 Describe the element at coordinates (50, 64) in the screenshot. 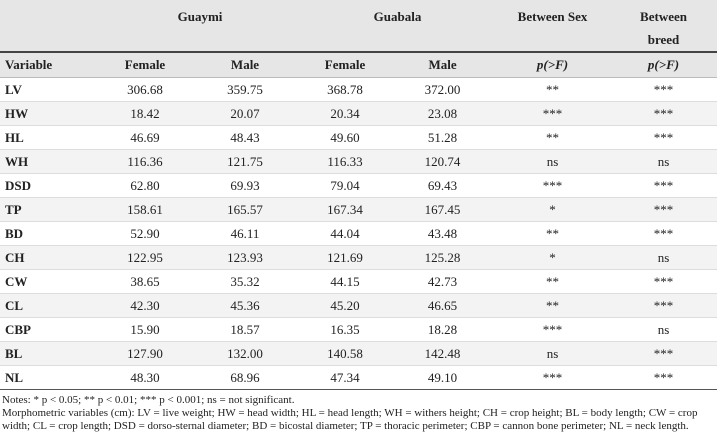

I see `column-label: Variable` at that location.